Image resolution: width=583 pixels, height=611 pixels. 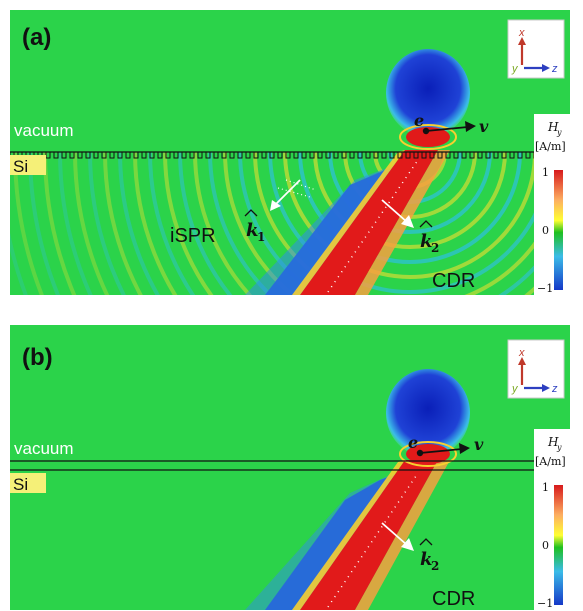 I want to click on grating, so click(x=278, y=155).